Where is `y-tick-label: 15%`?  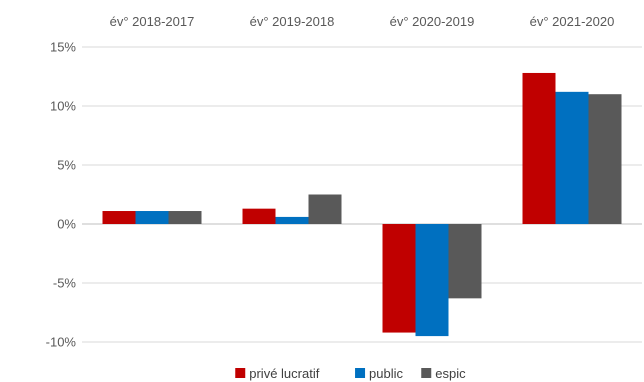 y-tick-label: 15% is located at coordinates (63, 47).